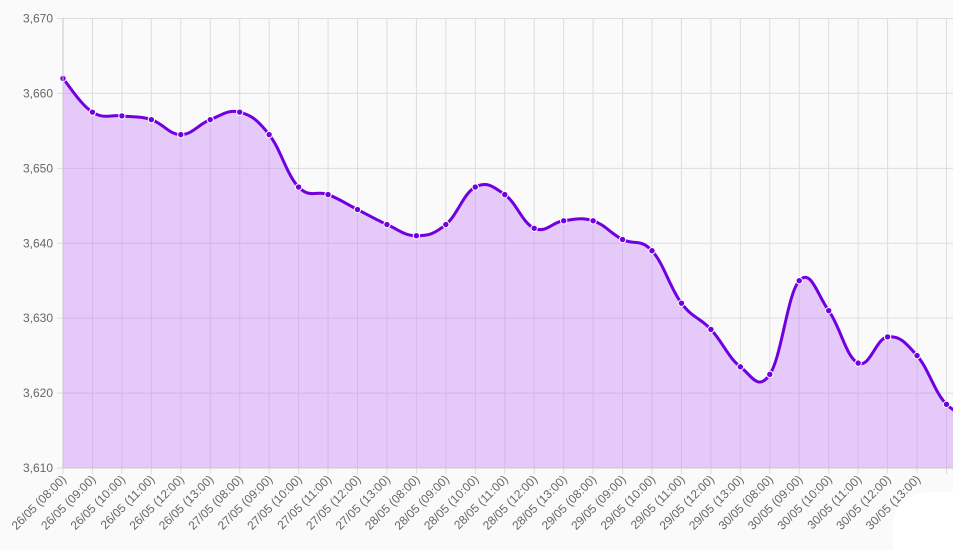 This screenshot has width=953, height=550. Describe the element at coordinates (38, 318) in the screenshot. I see `y-tick-label: 3,630` at that location.